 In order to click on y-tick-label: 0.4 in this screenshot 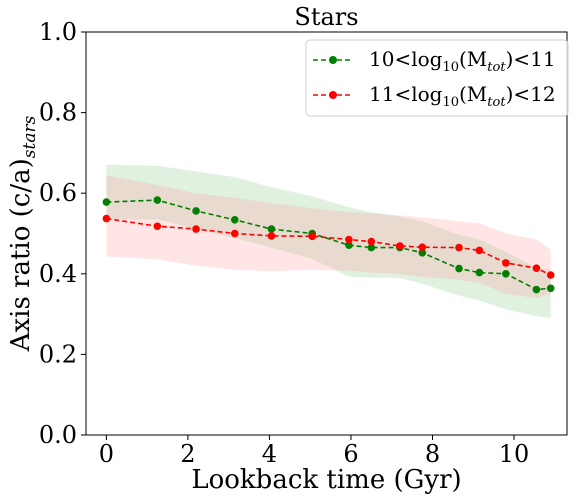, I will do `click(58, 274)`.